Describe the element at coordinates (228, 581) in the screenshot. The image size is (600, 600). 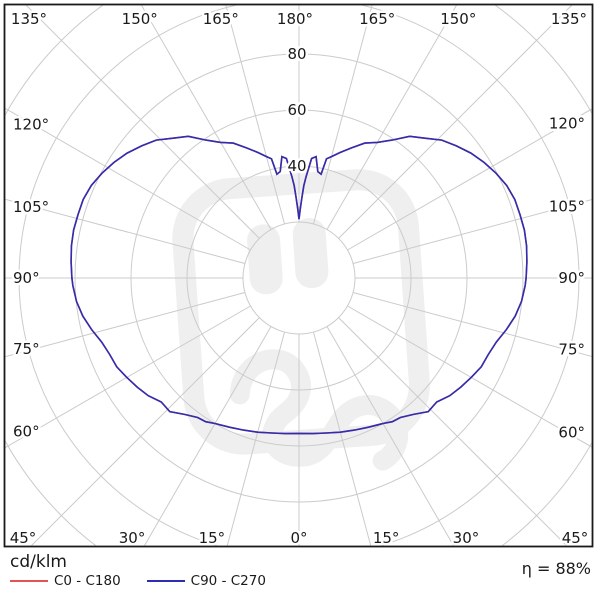
I see `legend-label-c90: C90 - C270` at that location.